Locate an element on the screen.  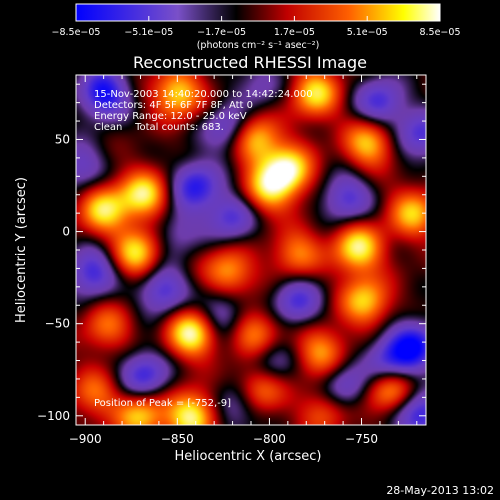
x-tick-label-0: −900 is located at coordinates (85, 439).